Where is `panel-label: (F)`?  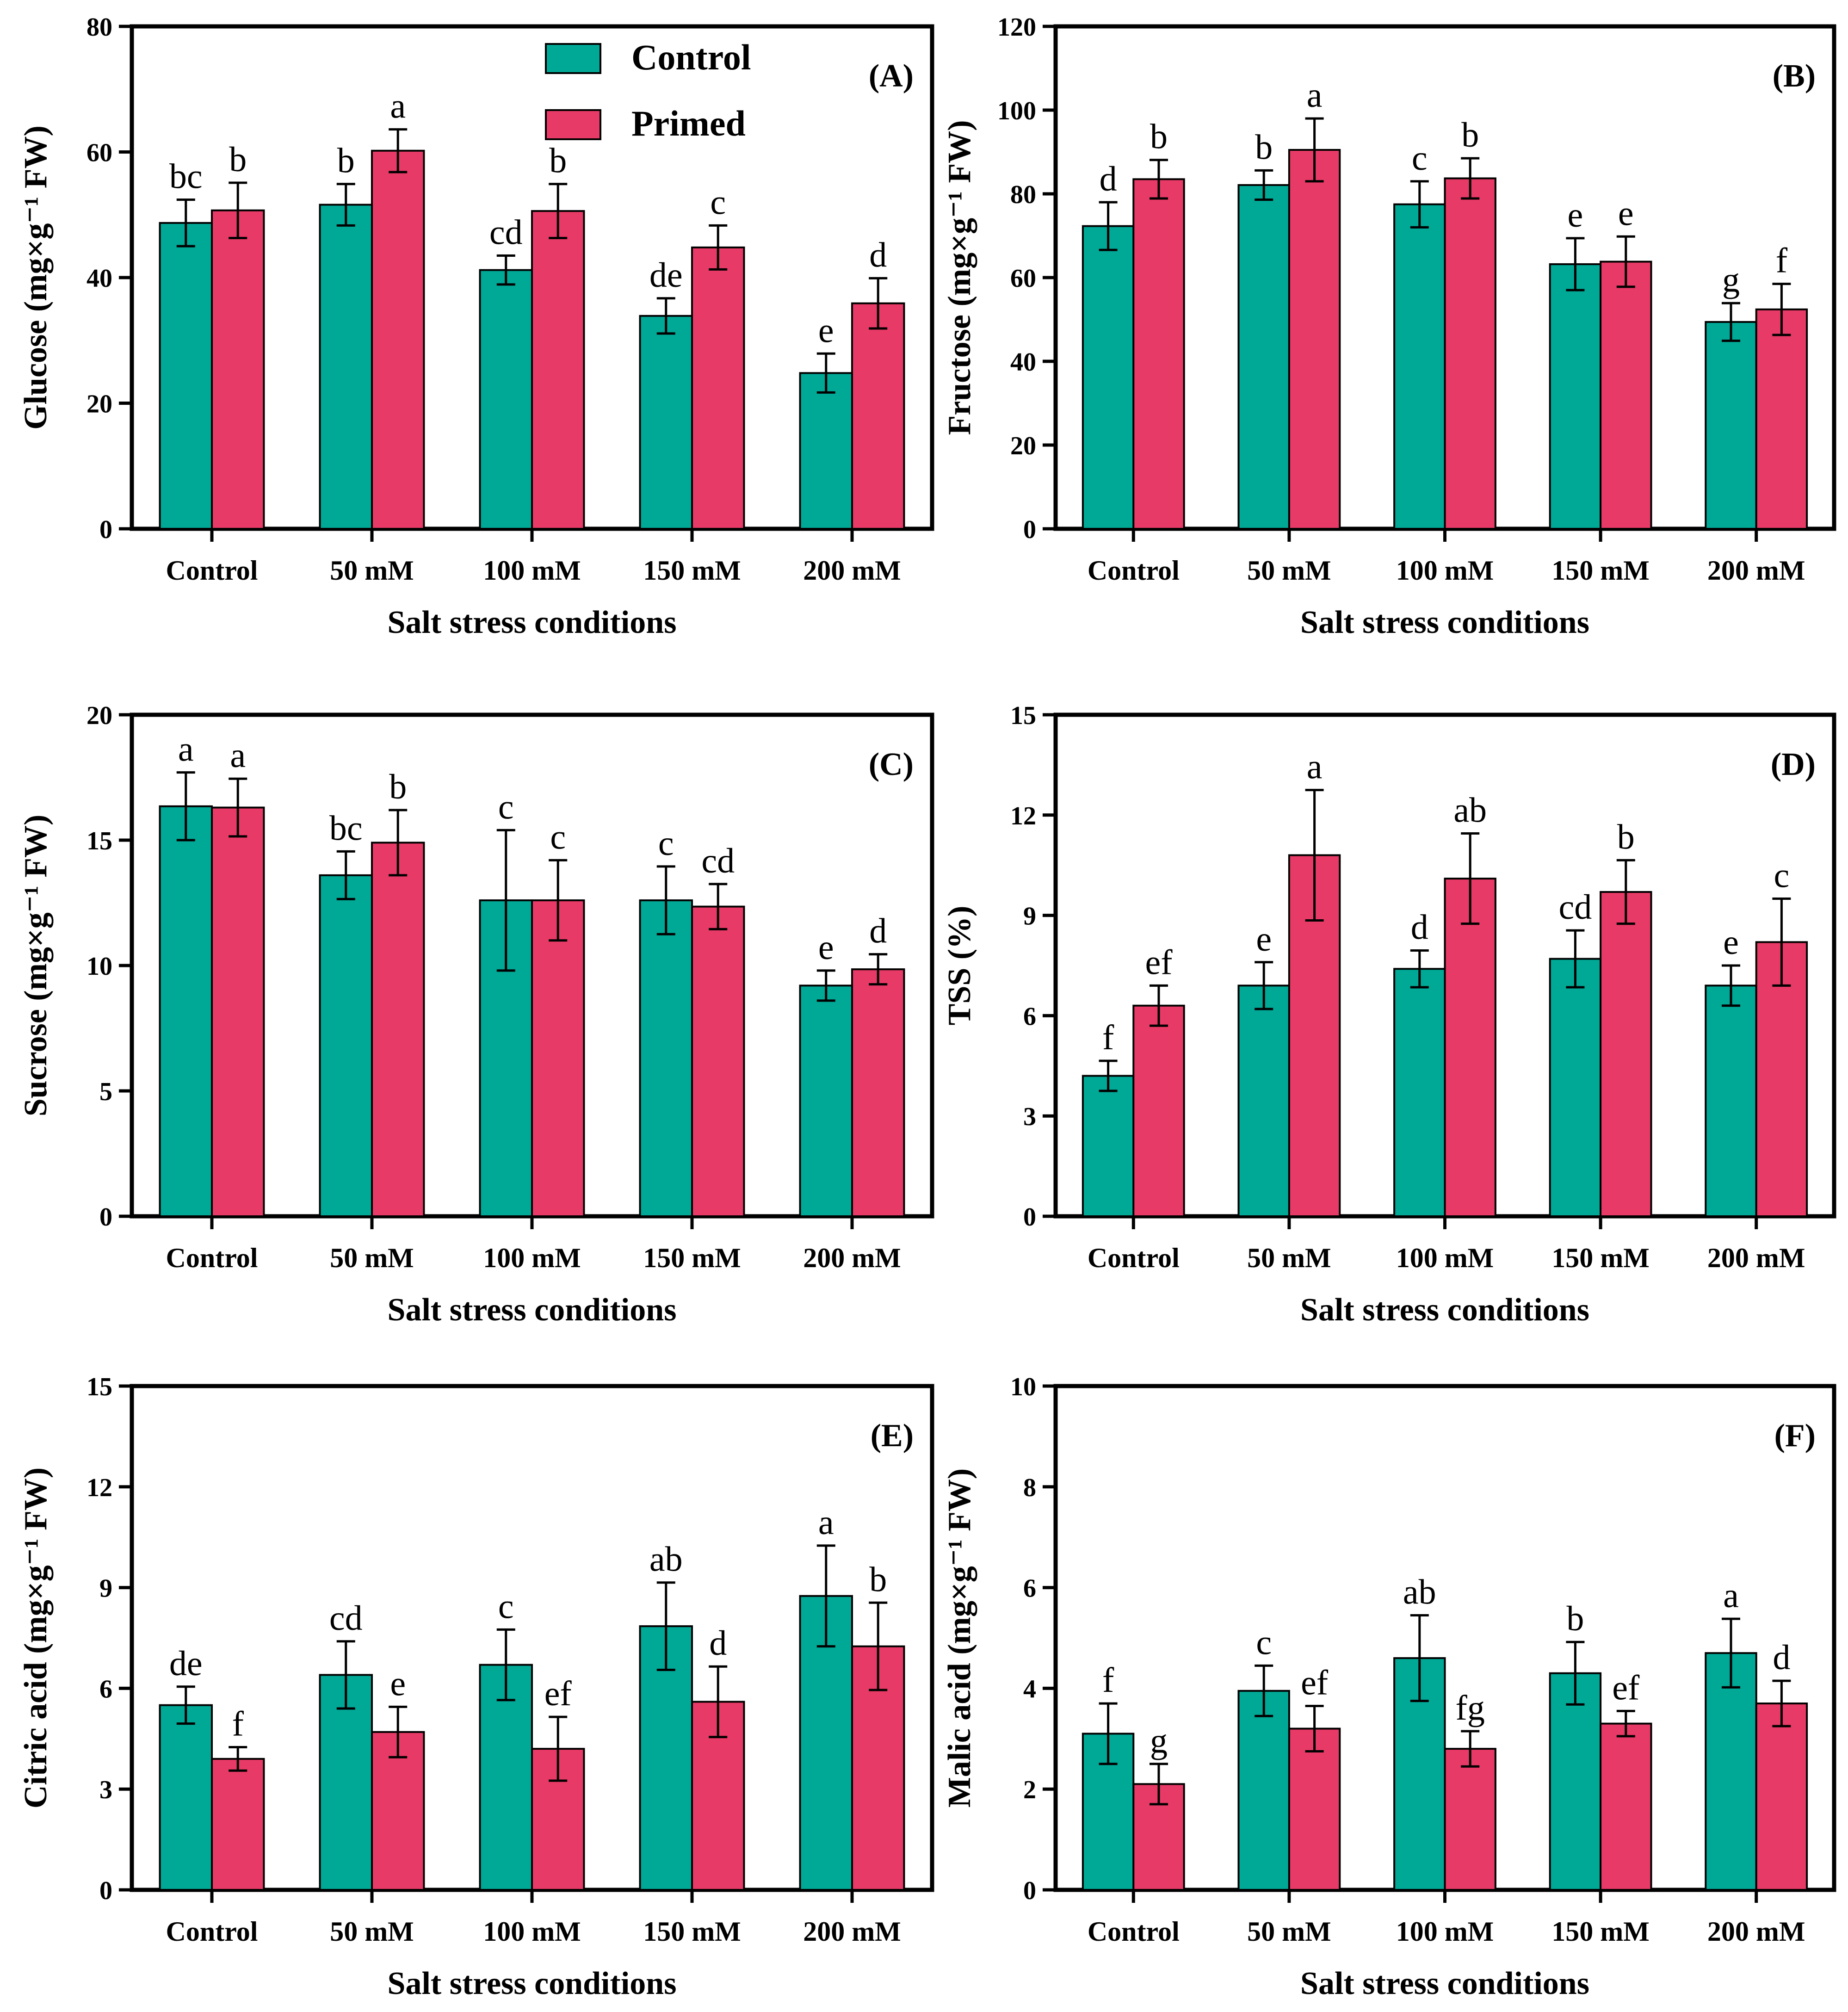 panel-label: (F) is located at coordinates (1795, 1436).